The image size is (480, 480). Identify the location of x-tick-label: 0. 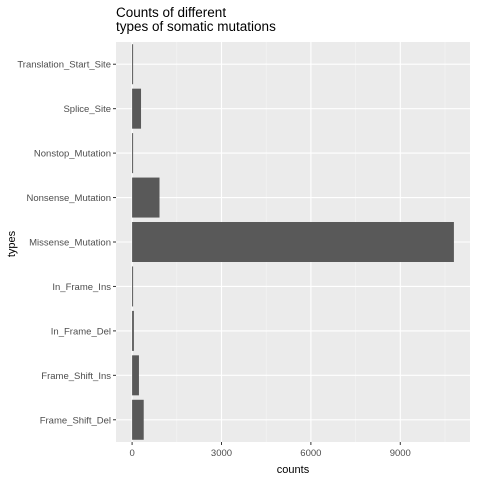
(131, 453).